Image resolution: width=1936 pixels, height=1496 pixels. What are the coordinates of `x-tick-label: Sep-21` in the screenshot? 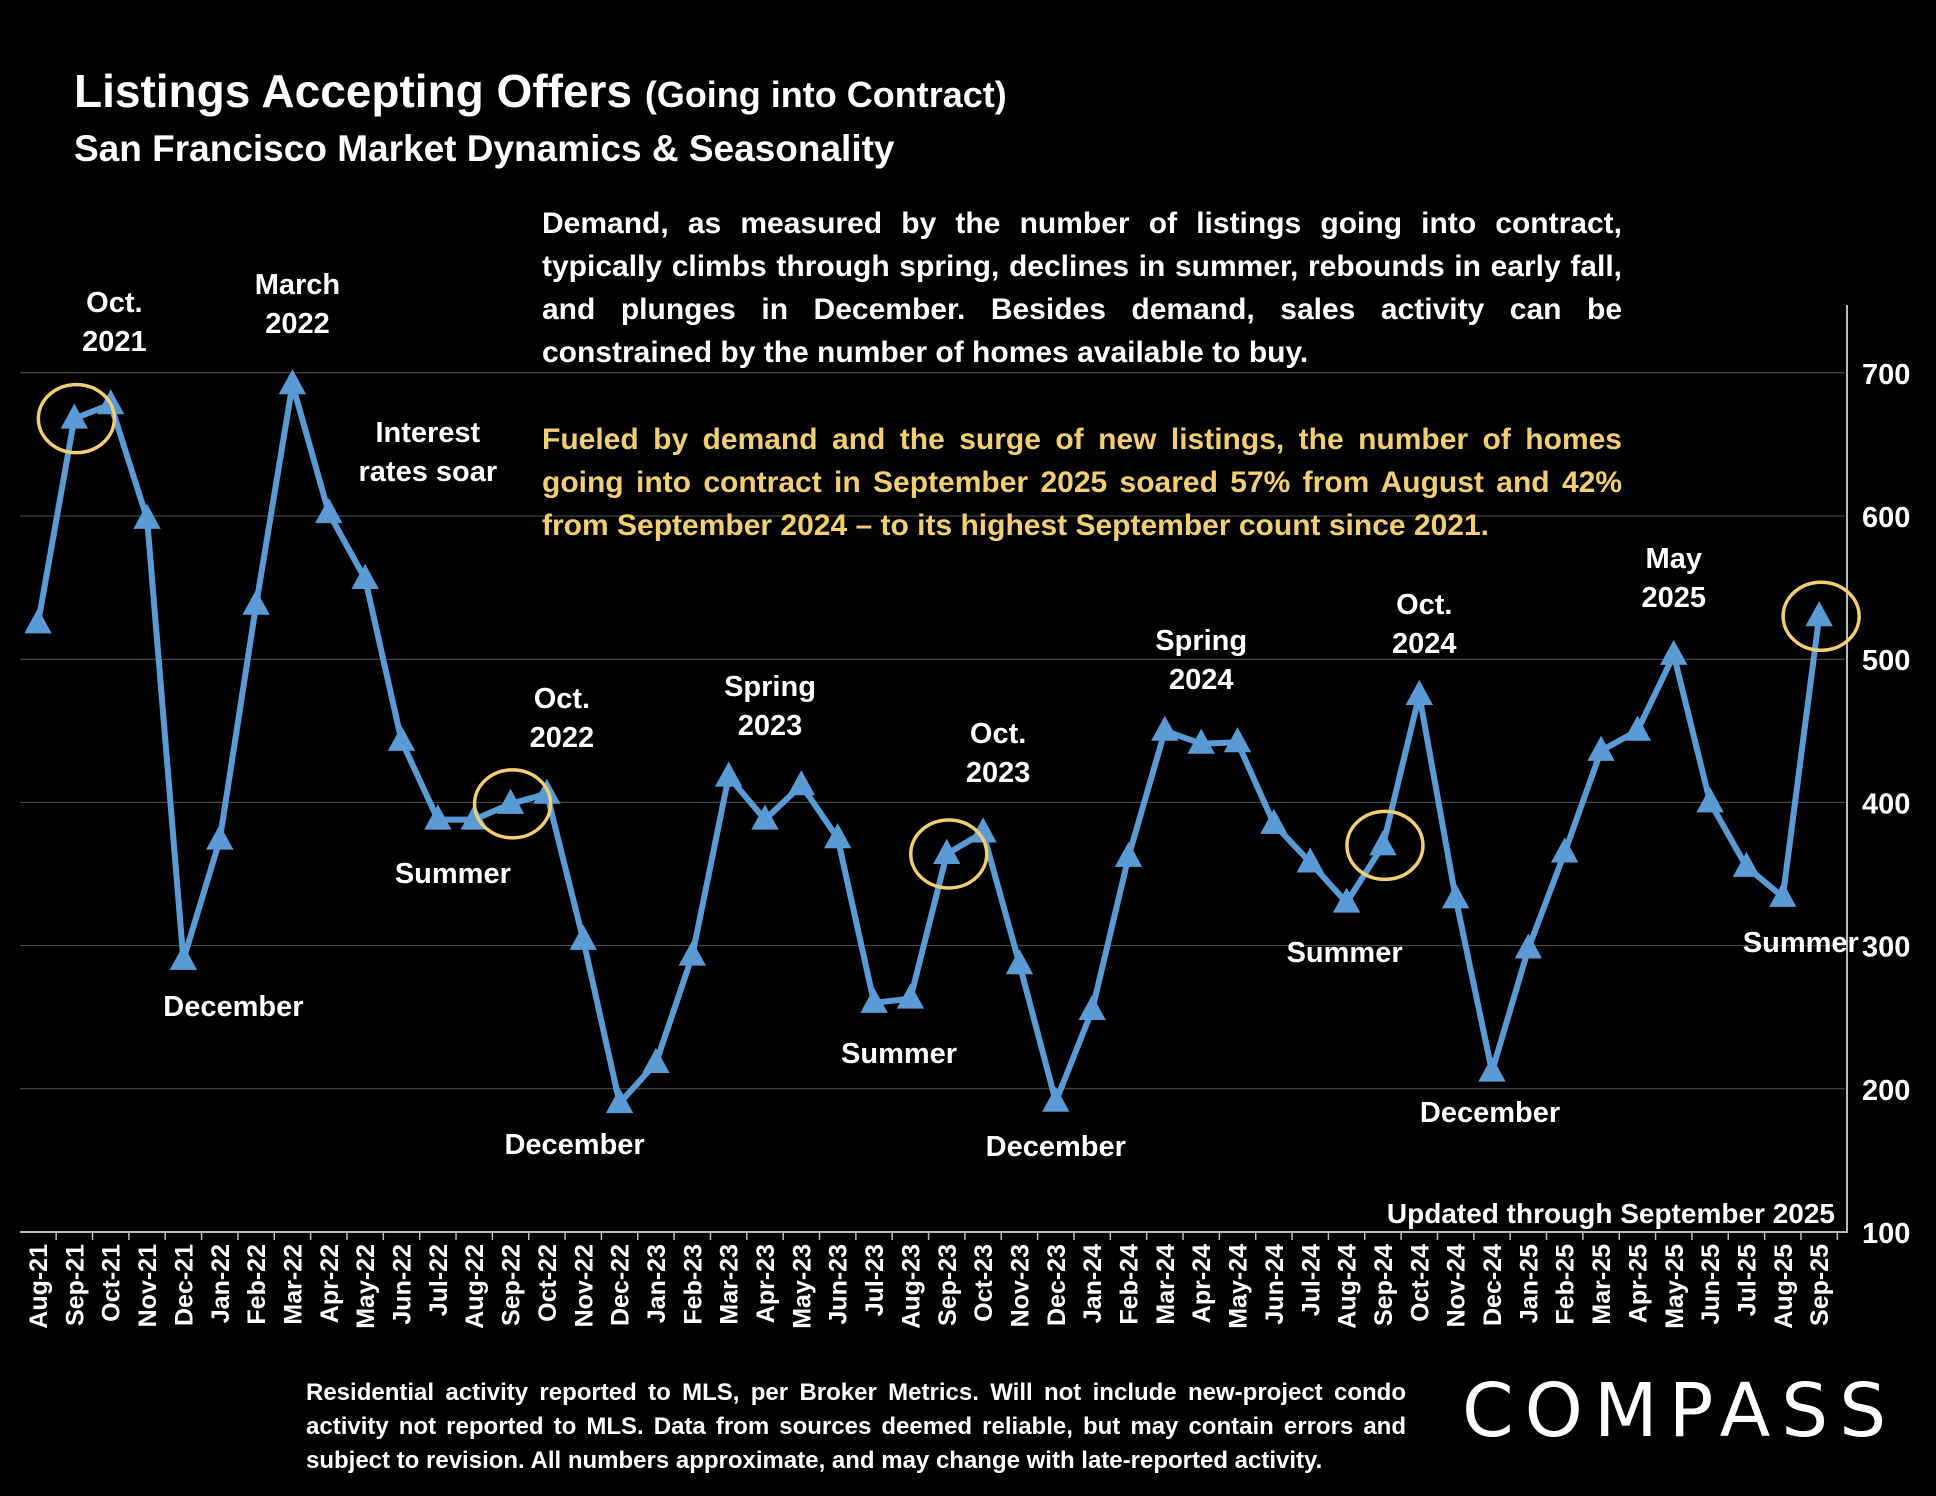 It's located at (75, 1285).